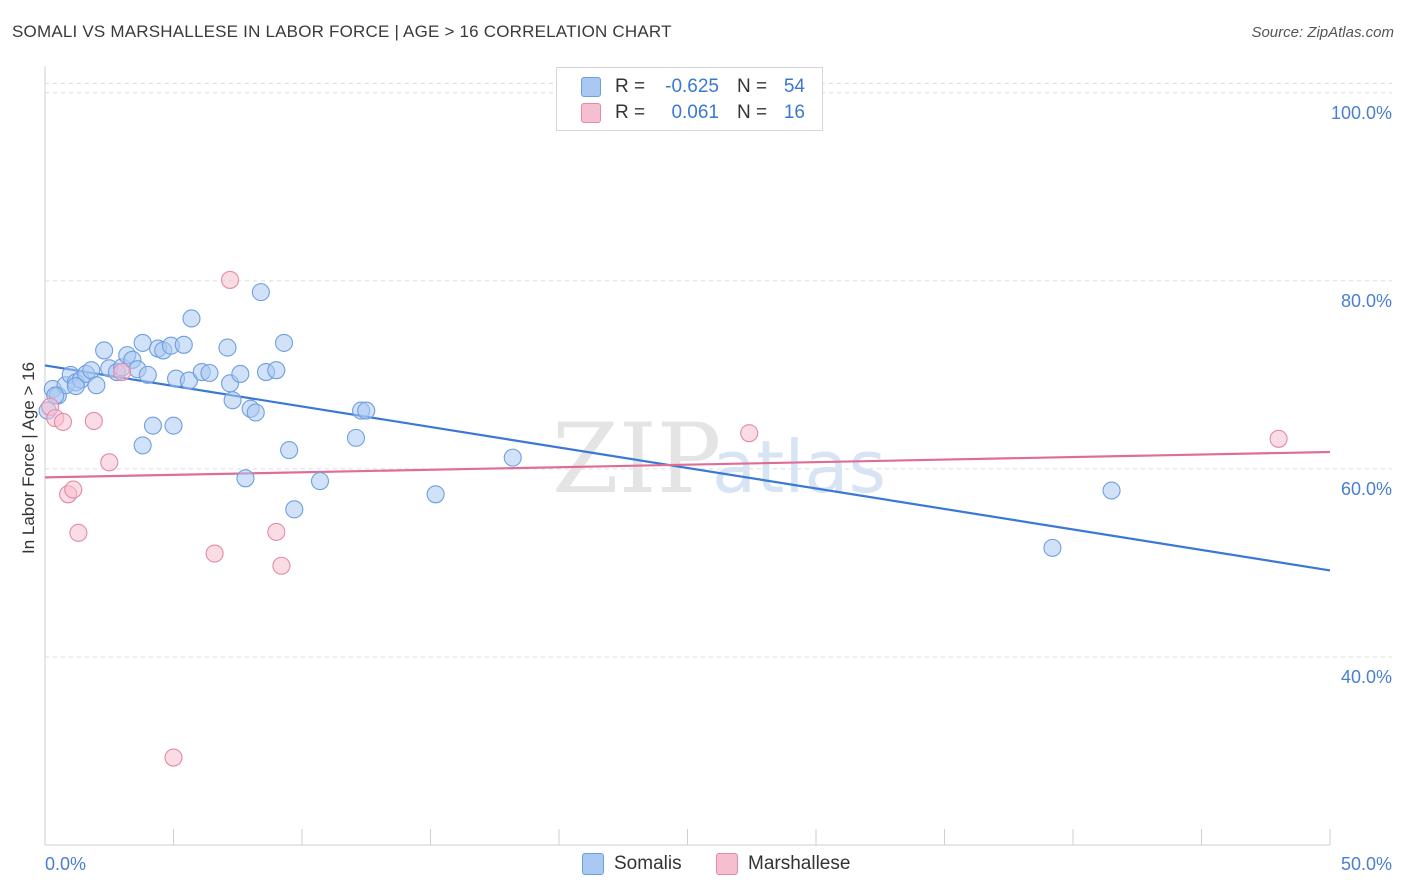  What do you see at coordinates (1361, 113) in the screenshot?
I see `y-tick-label: 100.0%` at bounding box center [1361, 113].